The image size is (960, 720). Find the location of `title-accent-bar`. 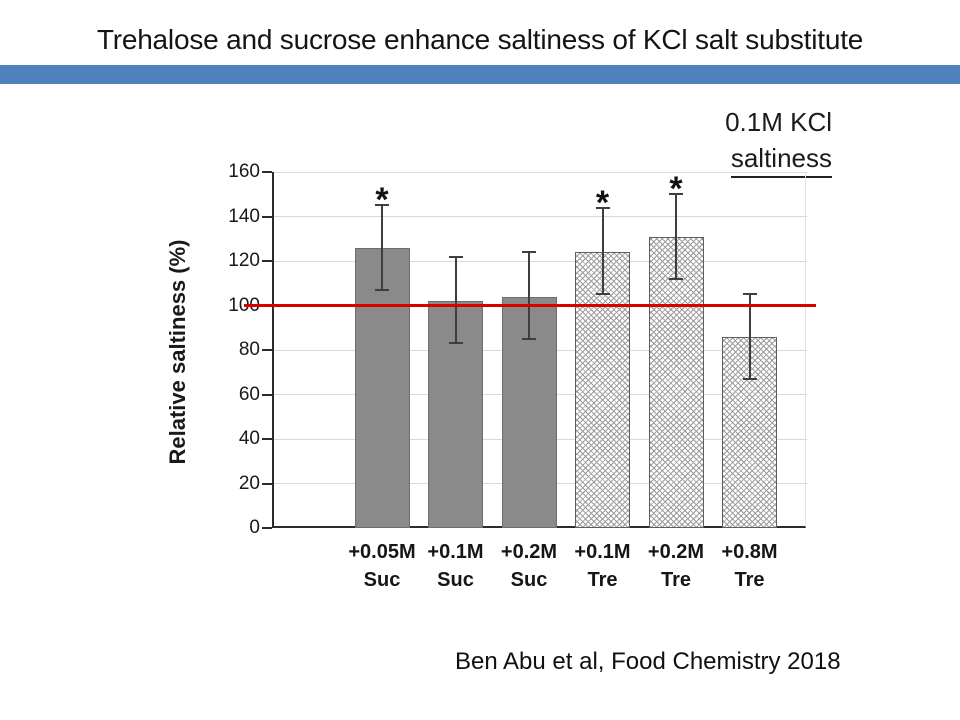

title-accent-bar is located at coordinates (480, 74).